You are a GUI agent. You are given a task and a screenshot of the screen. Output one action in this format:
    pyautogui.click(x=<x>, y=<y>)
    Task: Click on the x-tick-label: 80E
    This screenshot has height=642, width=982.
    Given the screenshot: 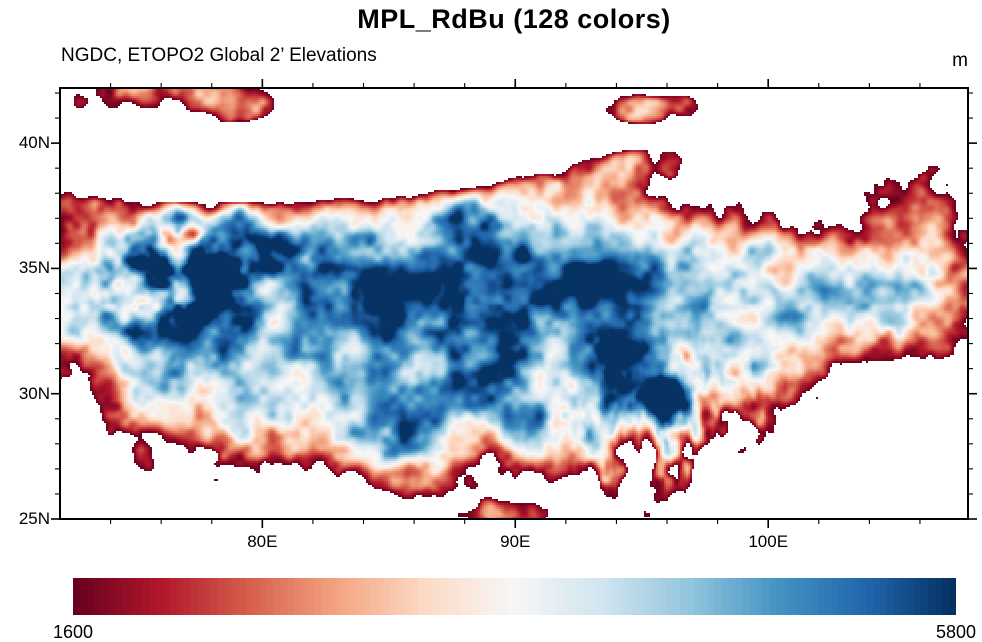 What is the action you would take?
    pyautogui.click(x=262, y=541)
    